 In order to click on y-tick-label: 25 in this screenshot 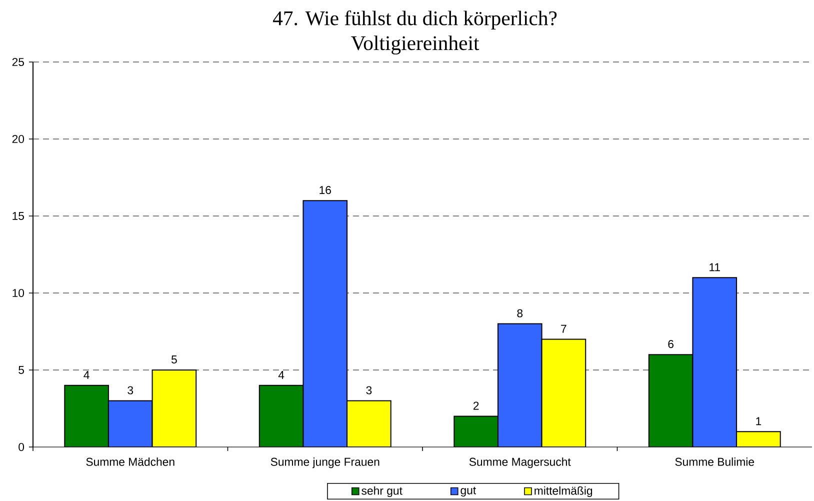, I will do `click(18, 62)`.